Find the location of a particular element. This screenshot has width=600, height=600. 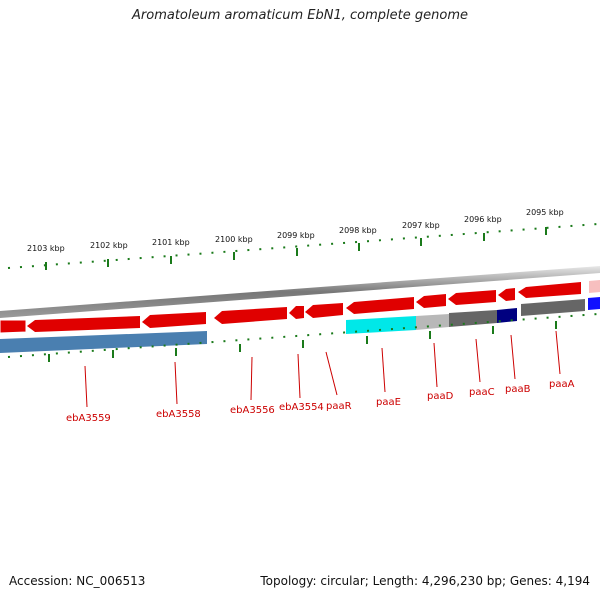

ruler-label: 2101 kbp is located at coordinates (171, 242).